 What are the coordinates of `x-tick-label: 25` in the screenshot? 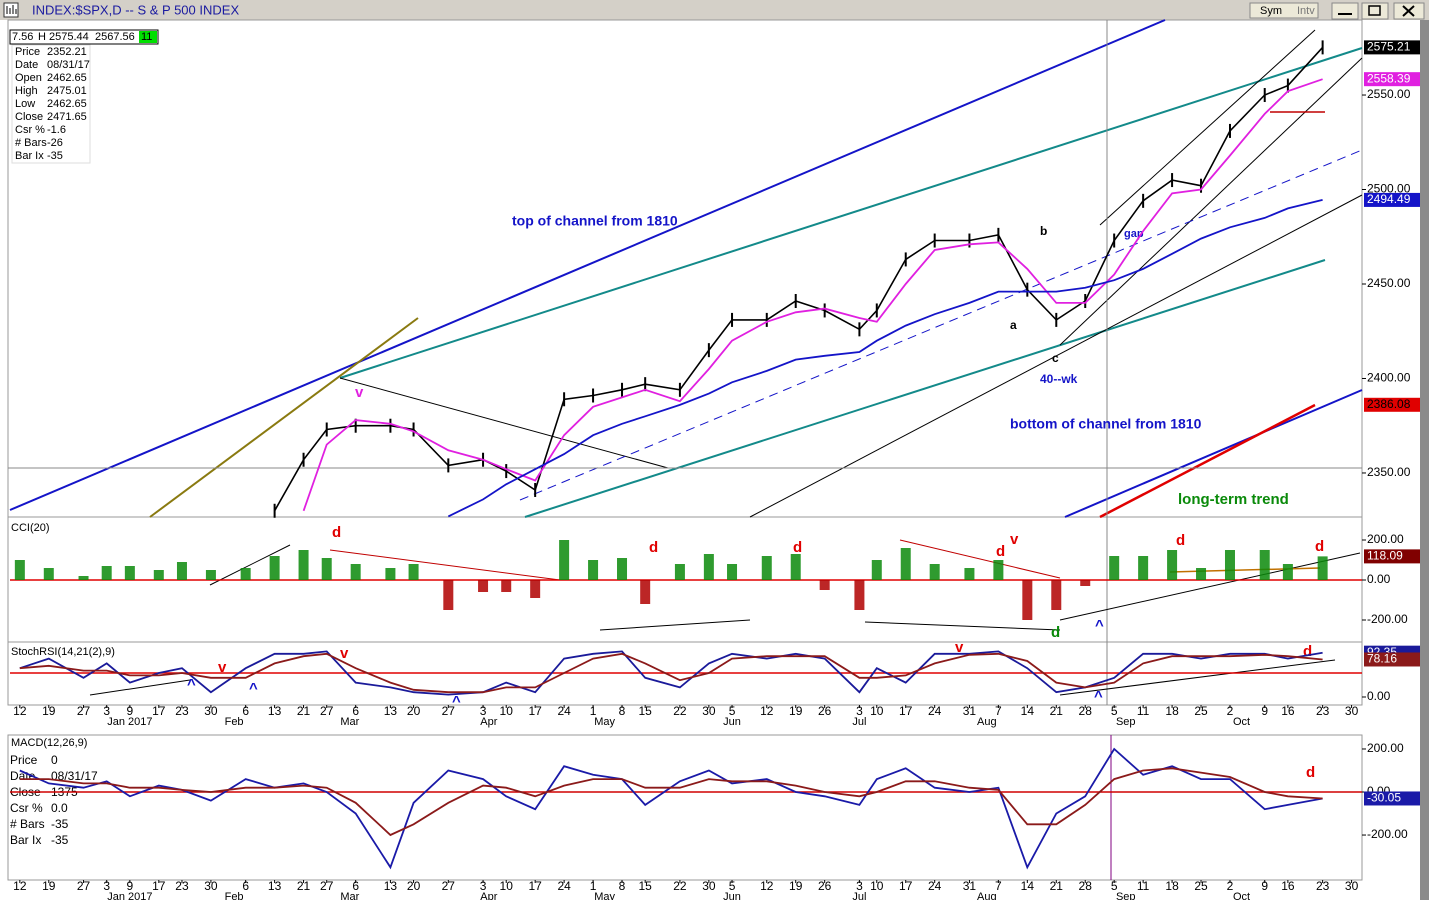 It's located at (1201, 711).